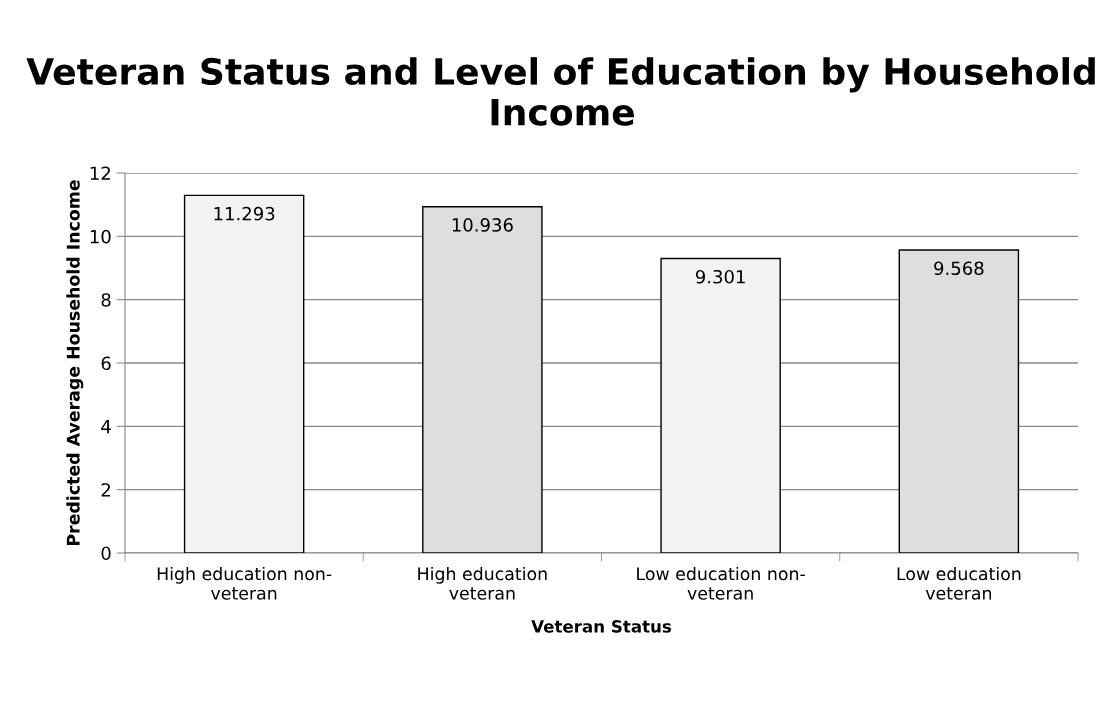 This screenshot has height=706, width=1102. Describe the element at coordinates (720, 276) in the screenshot. I see `data-label: 9.301` at that location.